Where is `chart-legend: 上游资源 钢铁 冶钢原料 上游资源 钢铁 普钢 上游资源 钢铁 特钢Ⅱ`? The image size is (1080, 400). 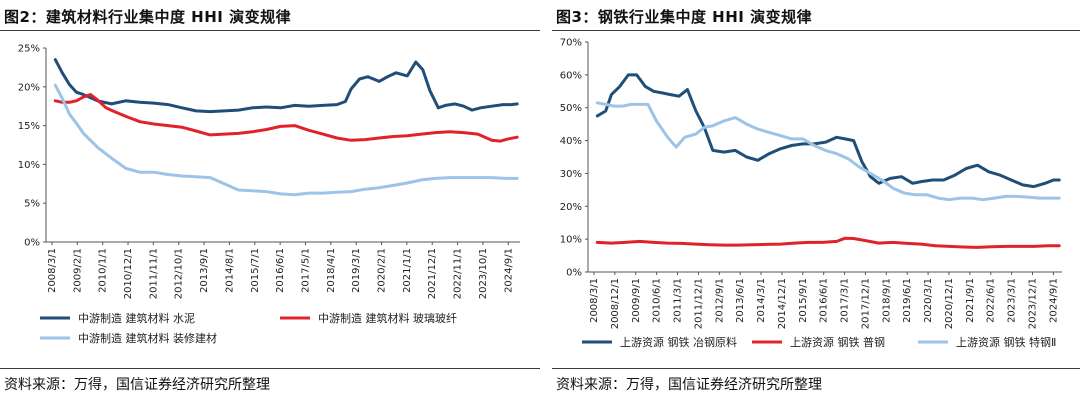
chart-legend: 上游资源 钢铁 冶钢原料 上游资源 钢铁 普钢 上游资源 钢铁 特钢Ⅱ is located at coordinates (819, 342).